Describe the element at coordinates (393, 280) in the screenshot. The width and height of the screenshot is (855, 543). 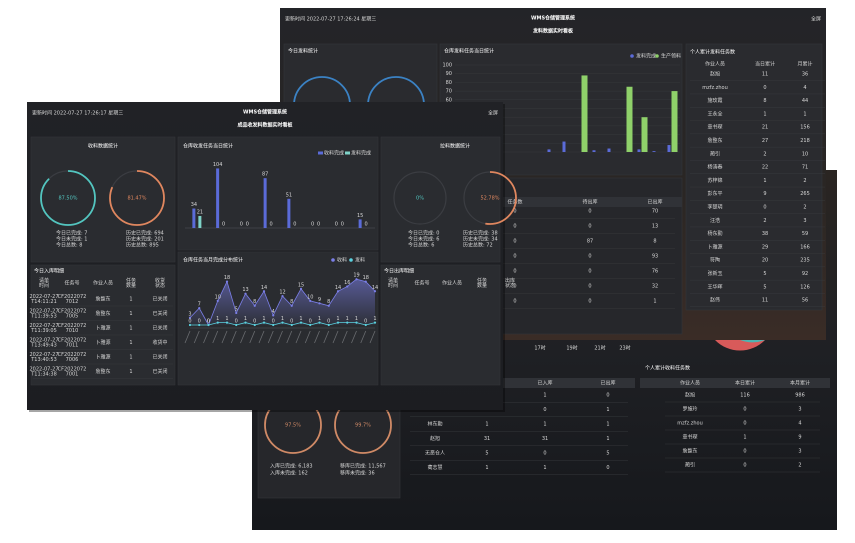
I see `table-header: 请单` at that location.